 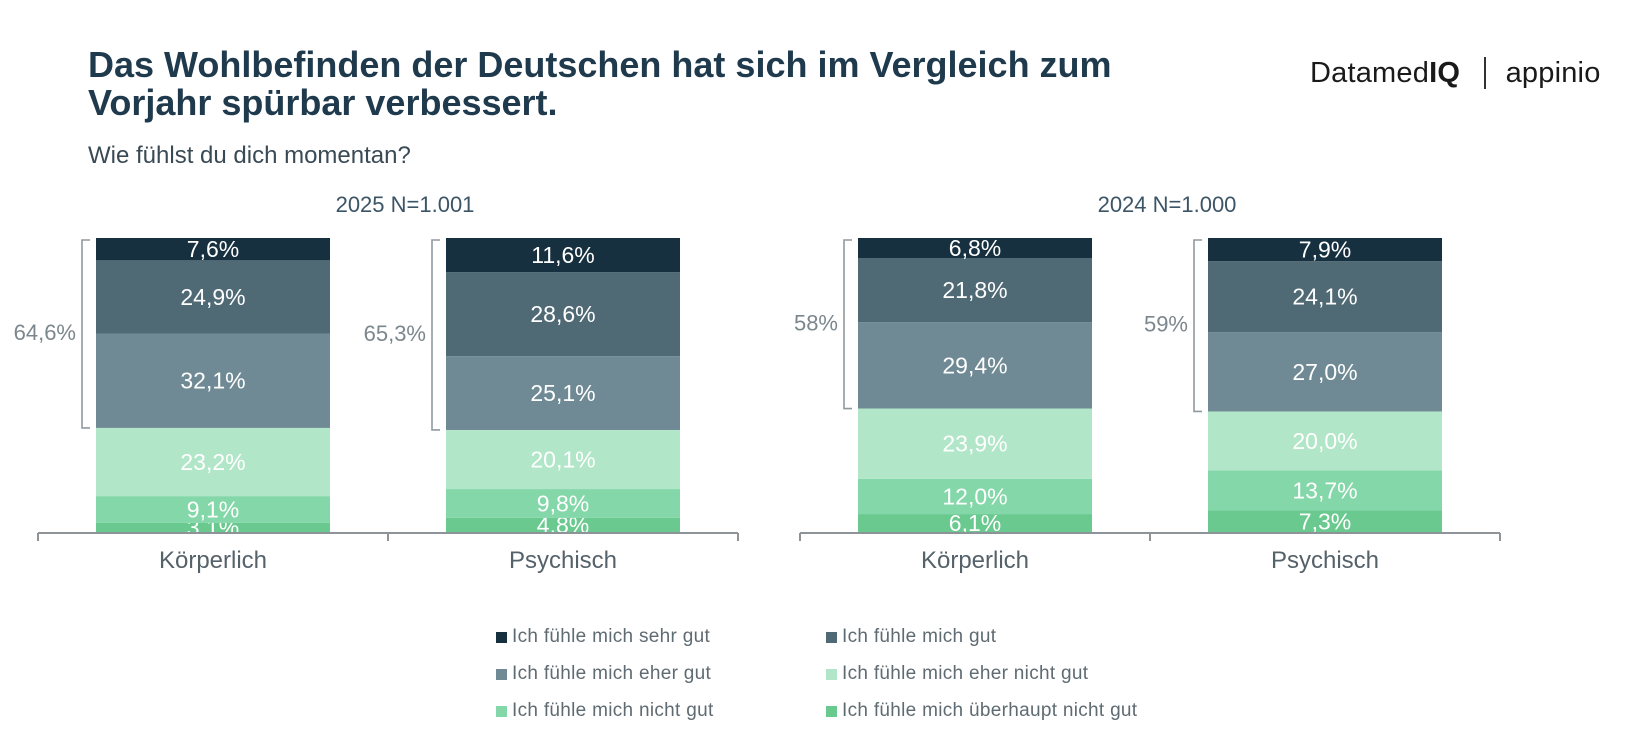 I want to click on data-label: 6,8%, so click(x=975, y=248).